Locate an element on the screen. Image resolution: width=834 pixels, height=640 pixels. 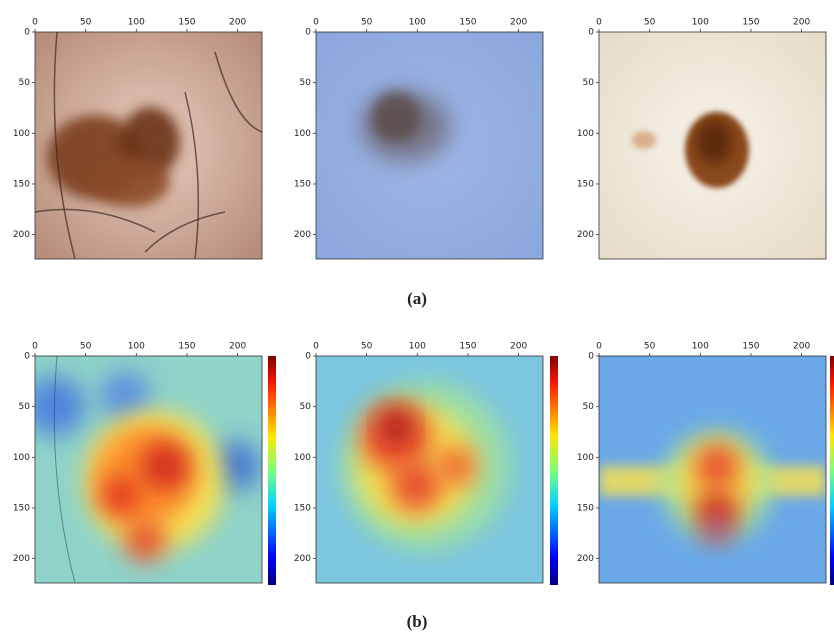
caption: (a) is located at coordinates (417, 298).